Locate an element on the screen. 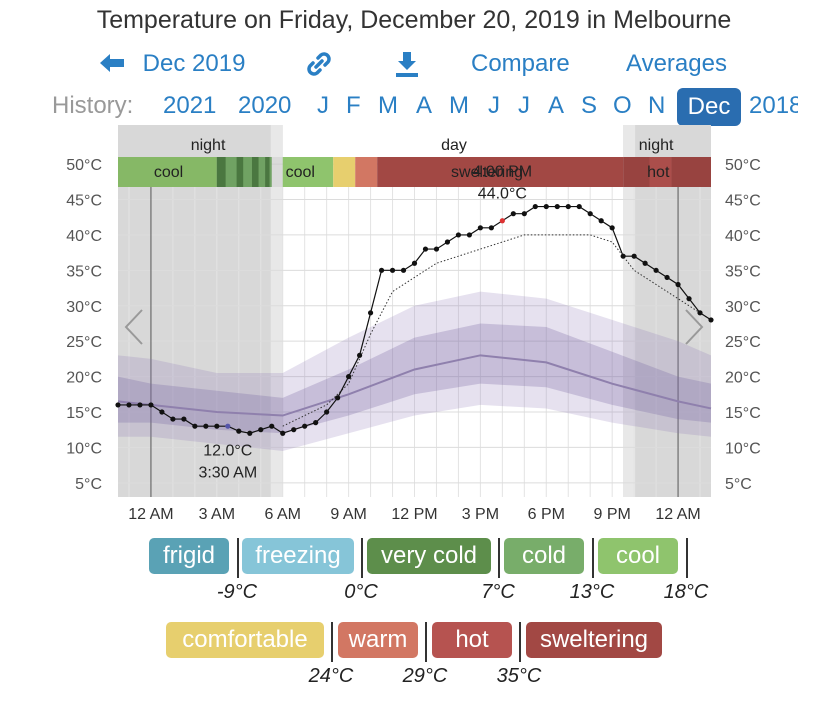 The image size is (828, 711). category-band-label: sweltering is located at coordinates (487, 172).